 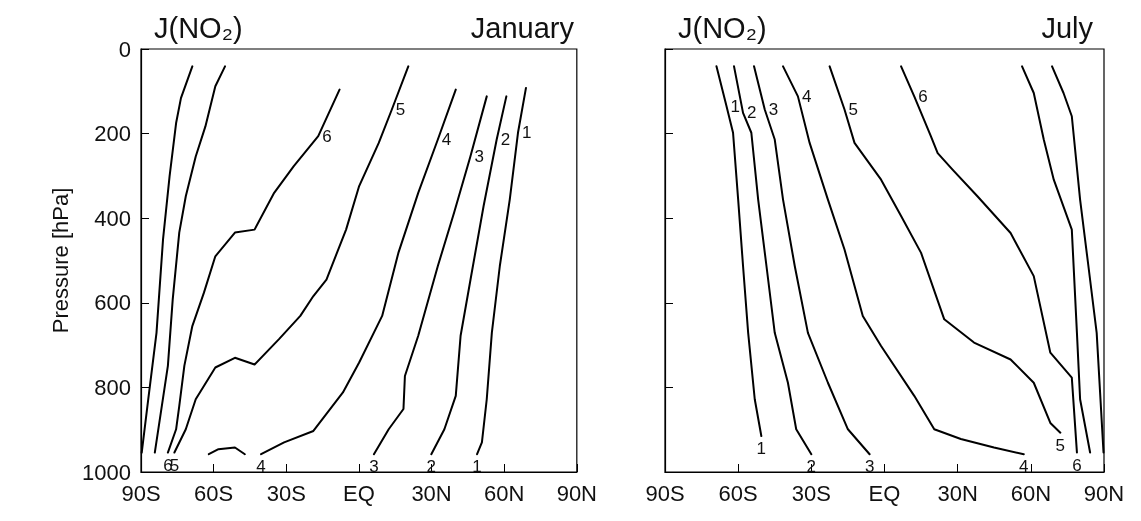 What do you see at coordinates (1077, 465) in the screenshot?
I see `text: 6` at bounding box center [1077, 465].